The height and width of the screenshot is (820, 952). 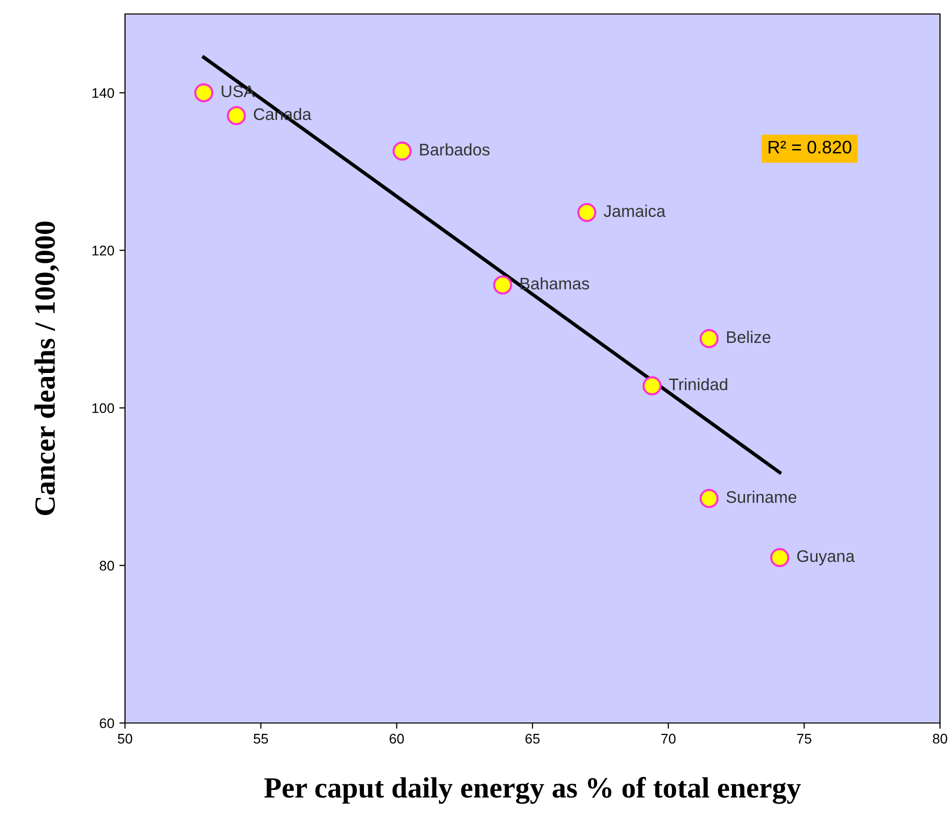 I want to click on annotation: Suriname, so click(x=761, y=496).